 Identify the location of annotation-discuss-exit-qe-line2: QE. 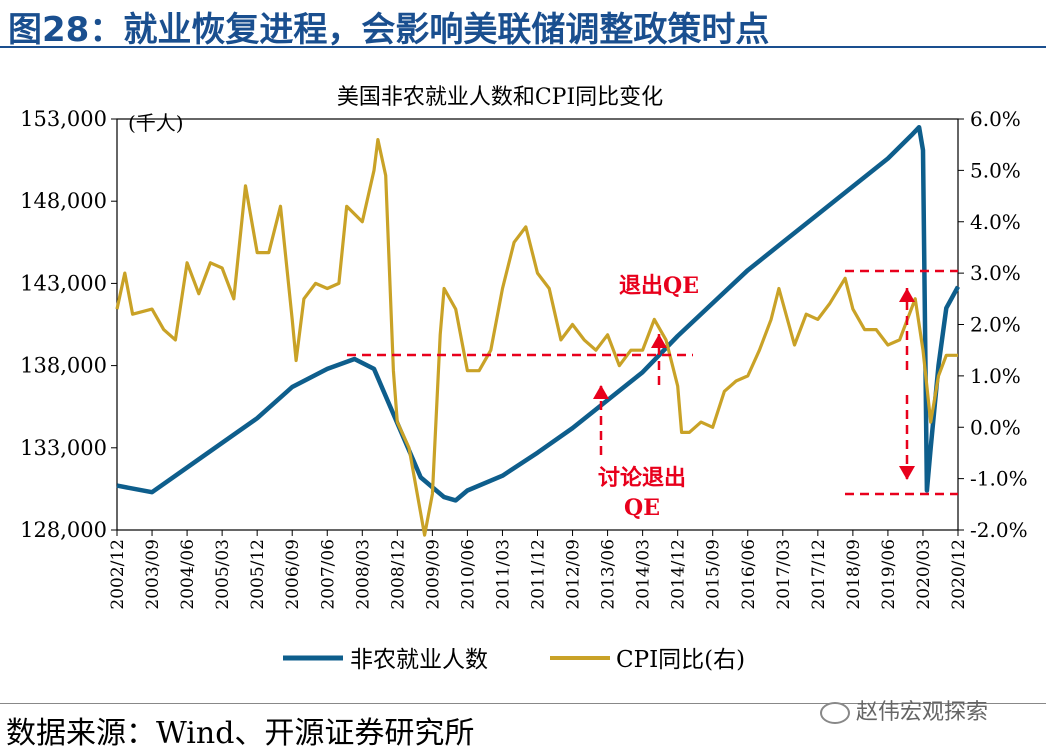
(642, 508).